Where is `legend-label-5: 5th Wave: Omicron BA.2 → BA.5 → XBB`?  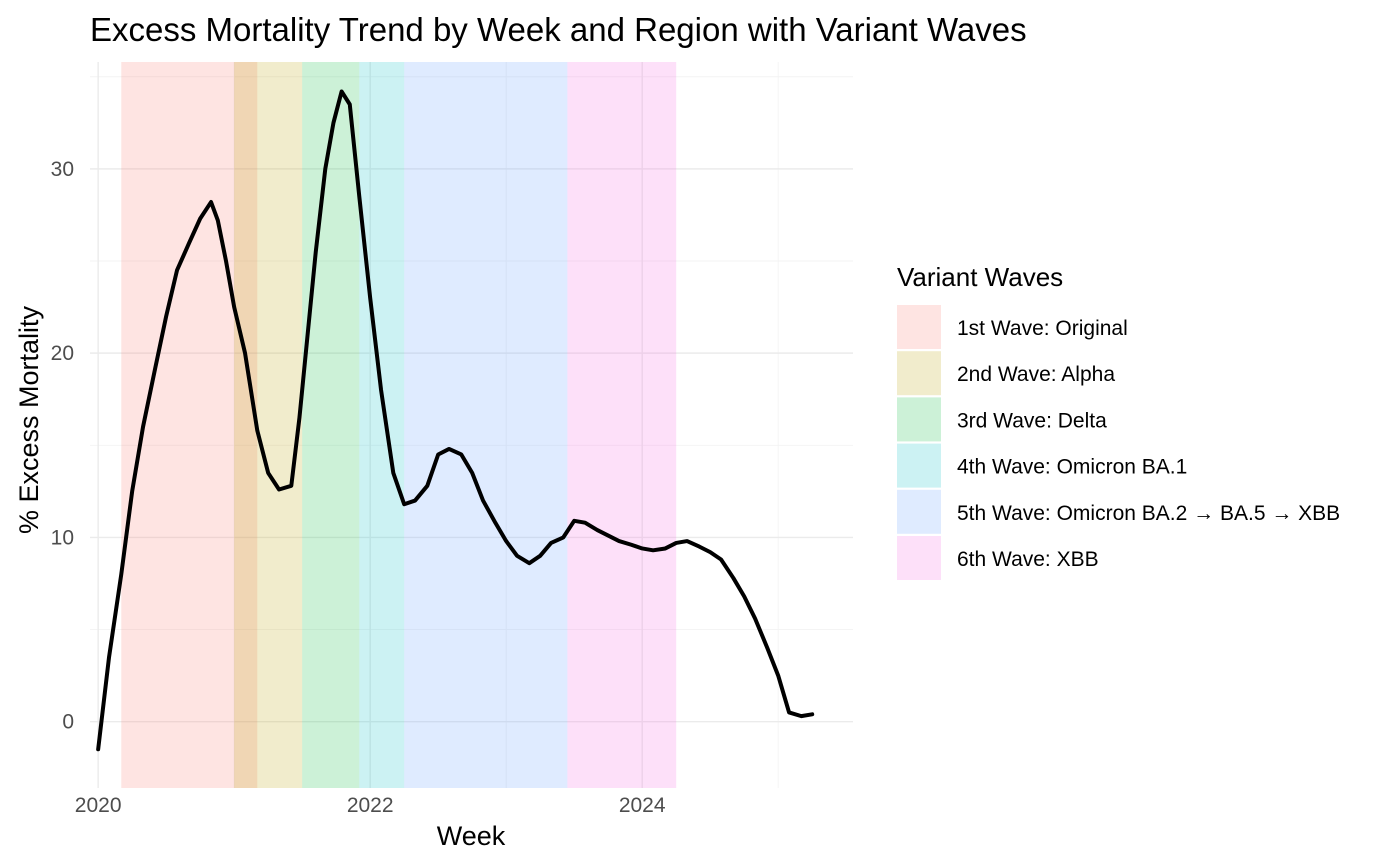
legend-label-5: 5th Wave: Omicron BA.2 → BA.5 → XBB is located at coordinates (1148, 513).